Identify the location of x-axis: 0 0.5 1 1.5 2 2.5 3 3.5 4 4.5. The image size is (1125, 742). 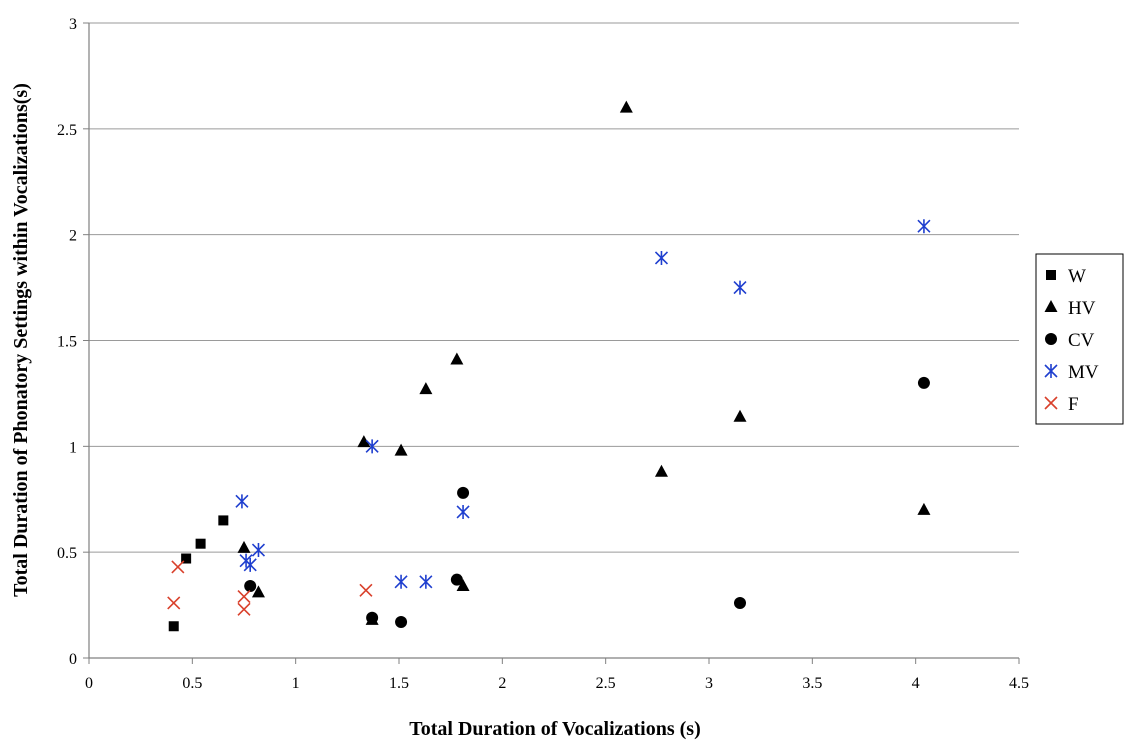
(557, 675).